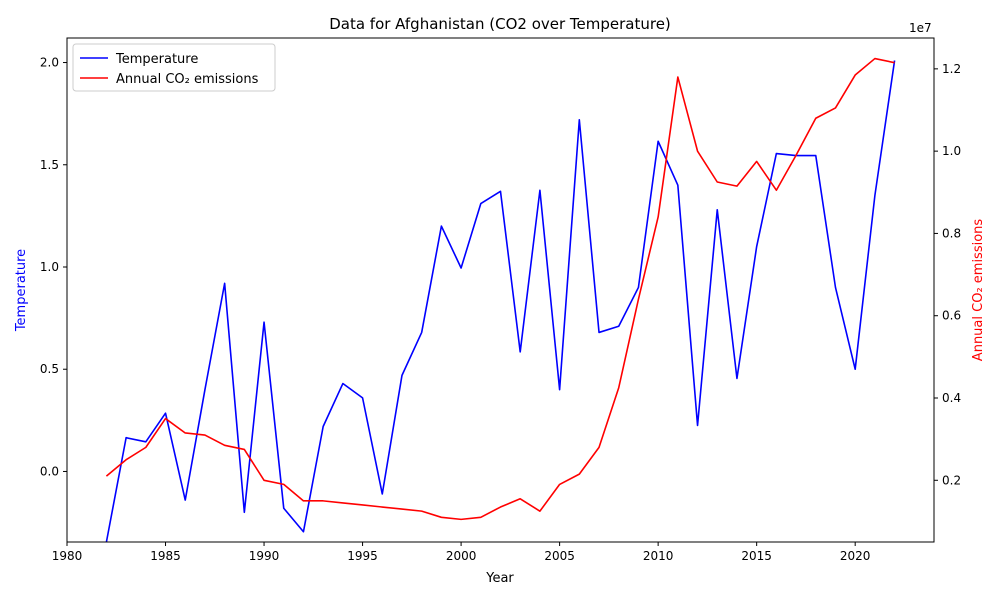  What do you see at coordinates (187, 79) in the screenshot?
I see `legend-label-co2: Annual CO₂ emissions` at bounding box center [187, 79].